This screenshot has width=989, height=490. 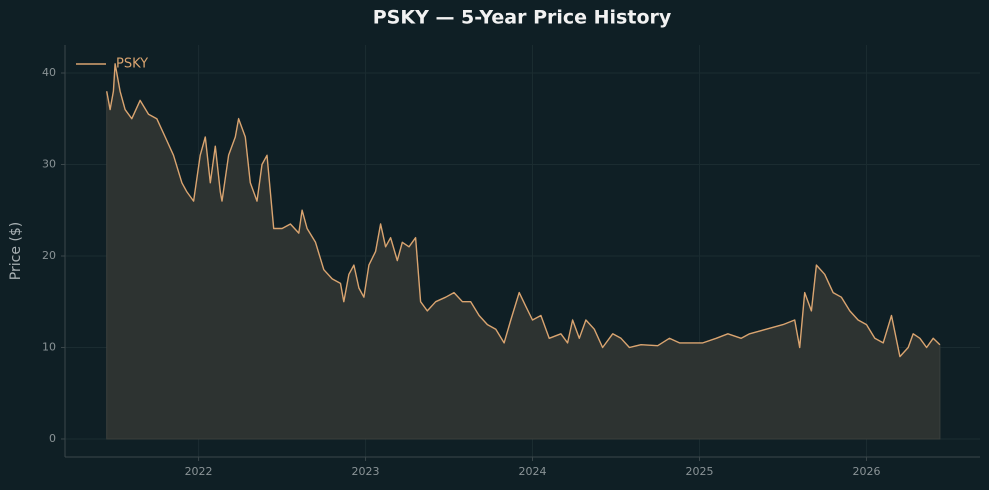 I want to click on y-tick-label: 40, so click(x=49, y=72).